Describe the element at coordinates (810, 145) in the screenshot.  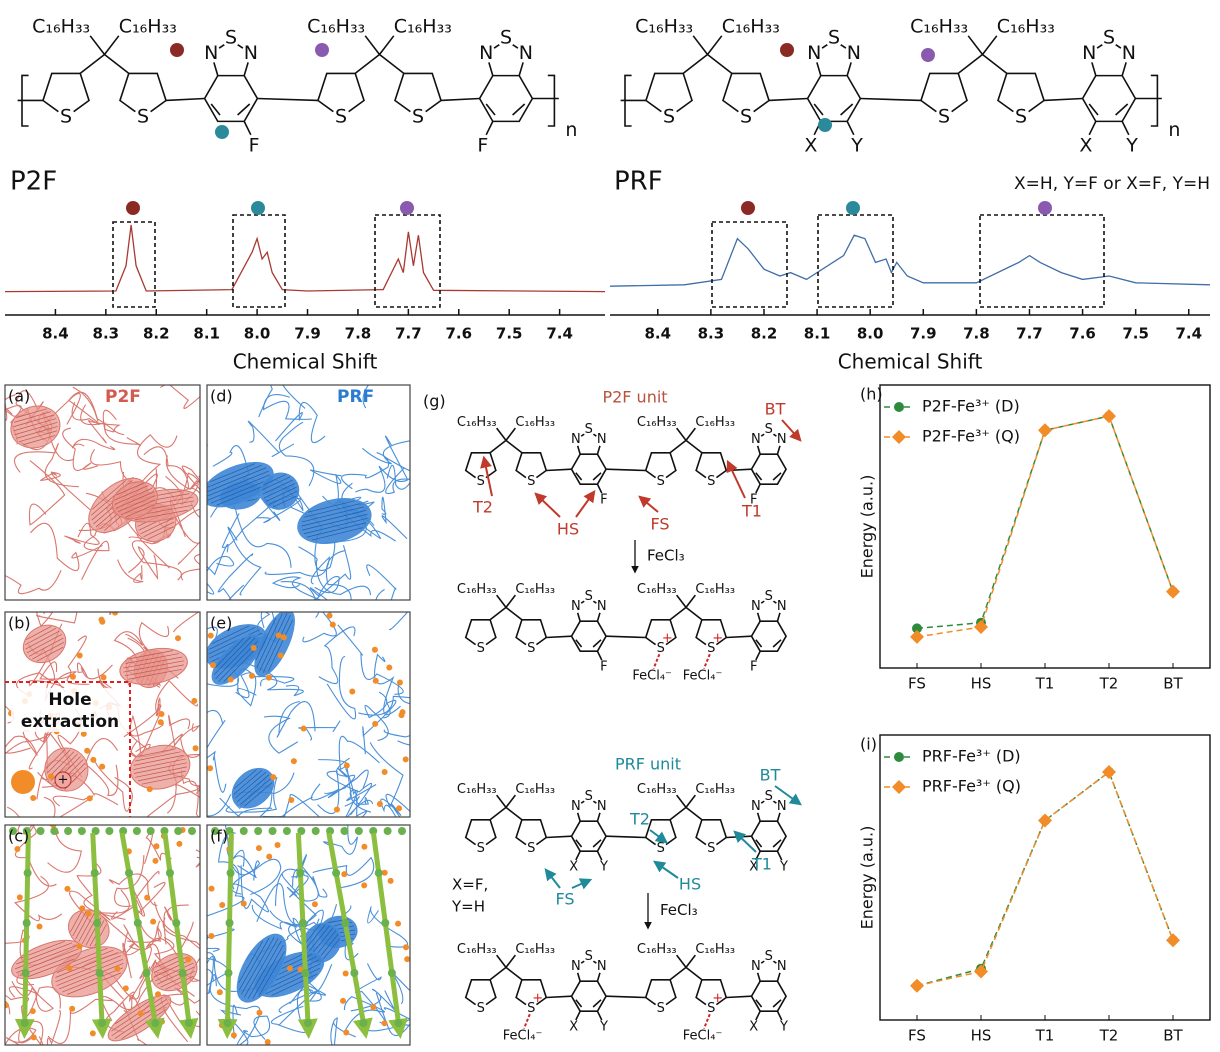
I see `atom-label: X` at that location.